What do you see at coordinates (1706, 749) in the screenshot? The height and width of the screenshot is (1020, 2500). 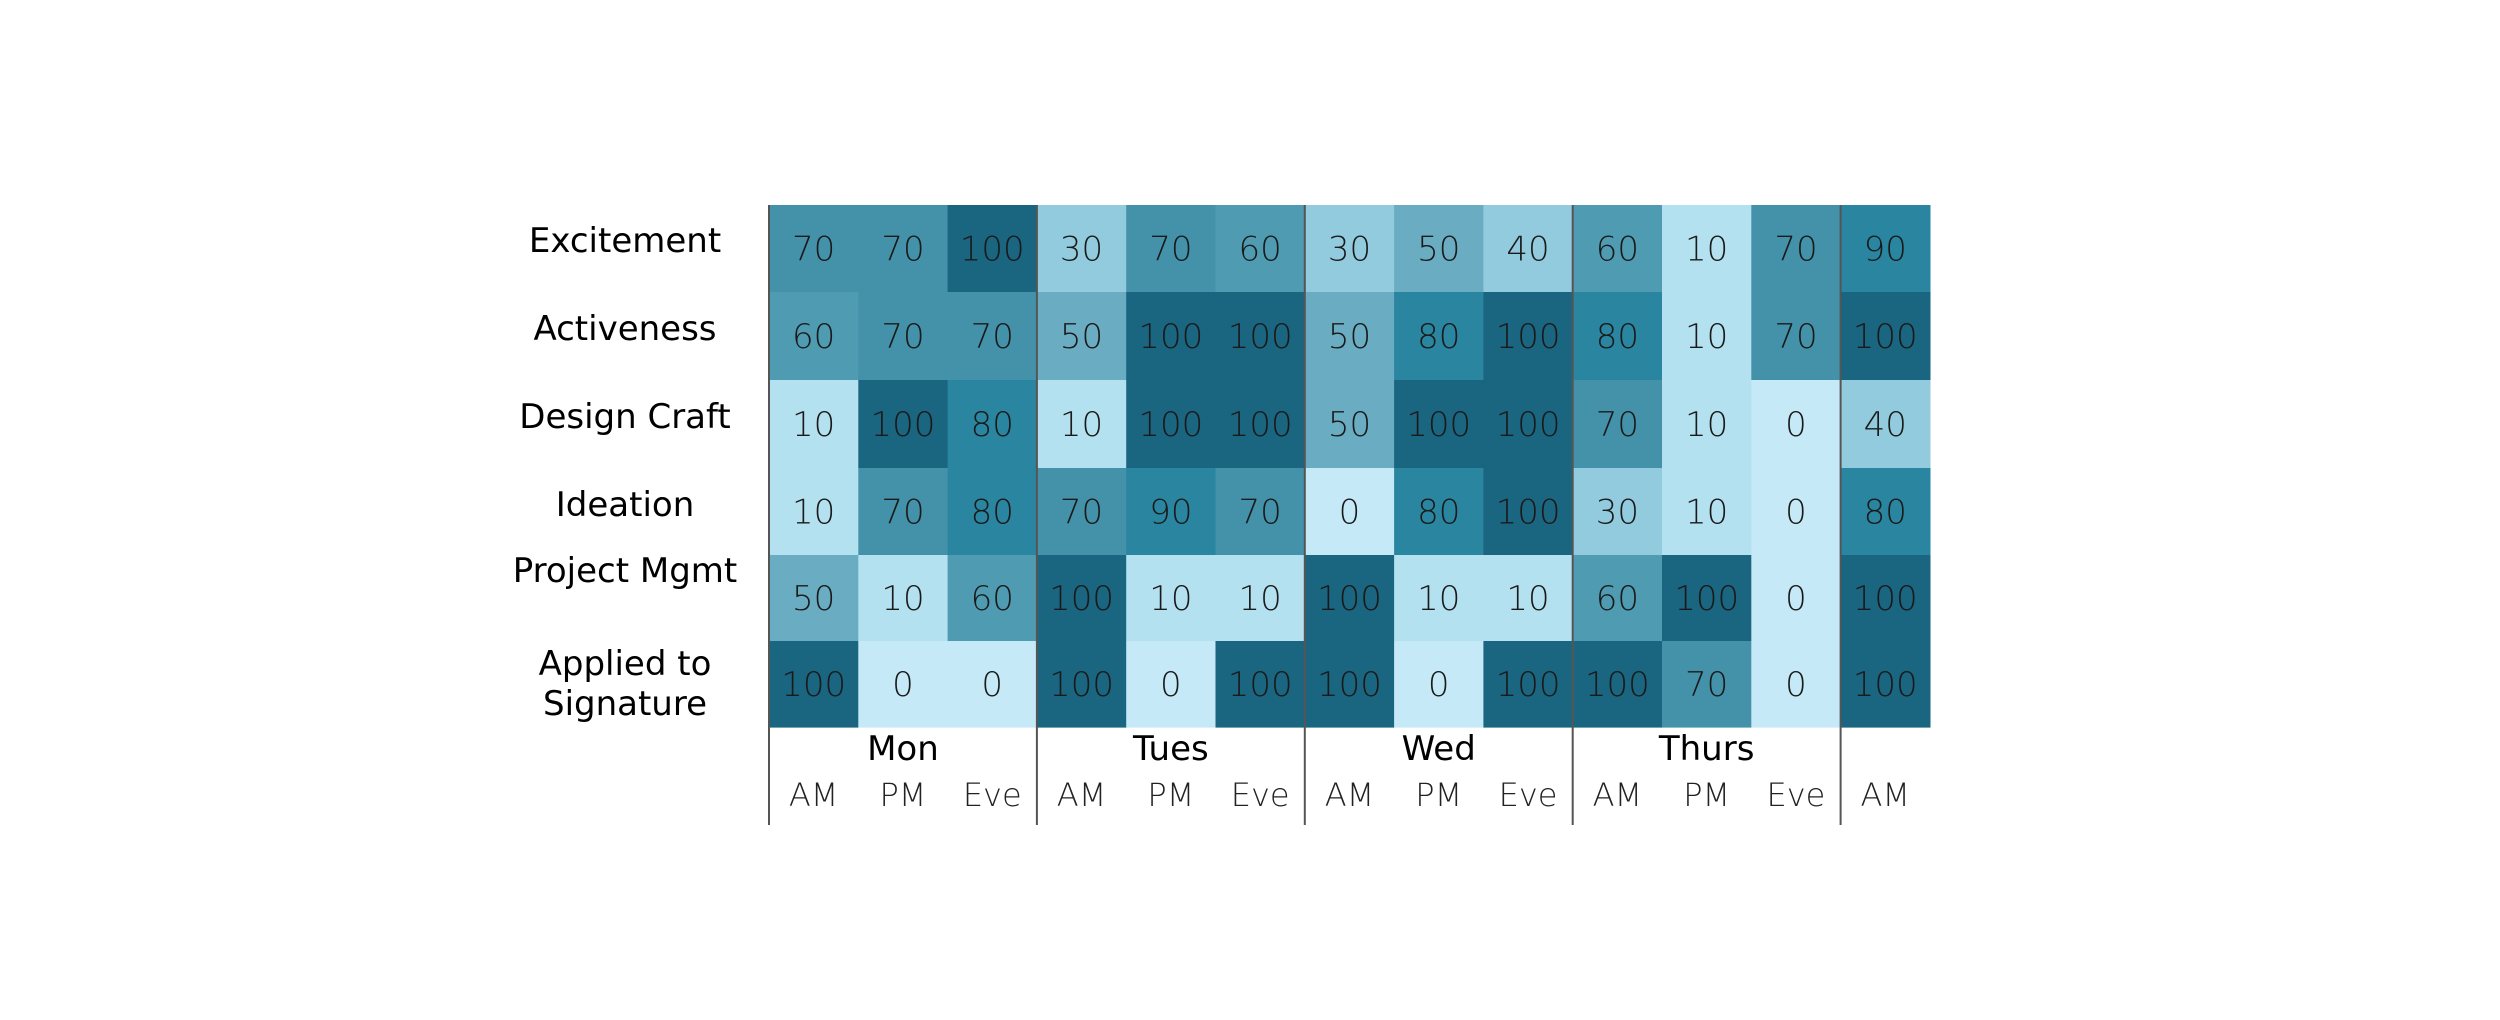 I see `day-label: Thurs` at bounding box center [1706, 749].